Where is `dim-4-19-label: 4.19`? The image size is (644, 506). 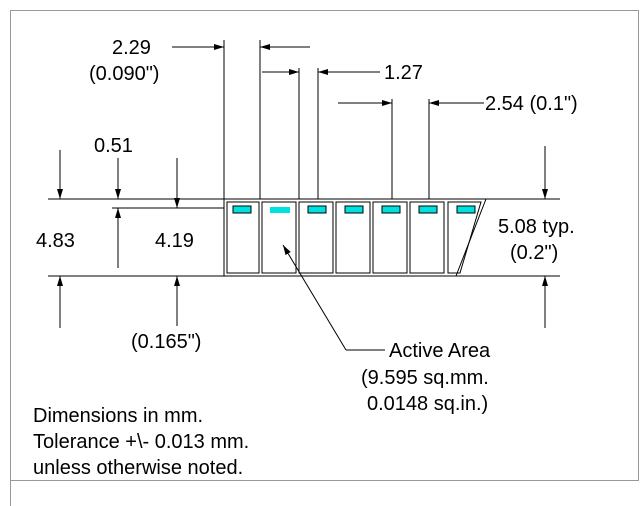 dim-4-19-label: 4.19 is located at coordinates (174, 241).